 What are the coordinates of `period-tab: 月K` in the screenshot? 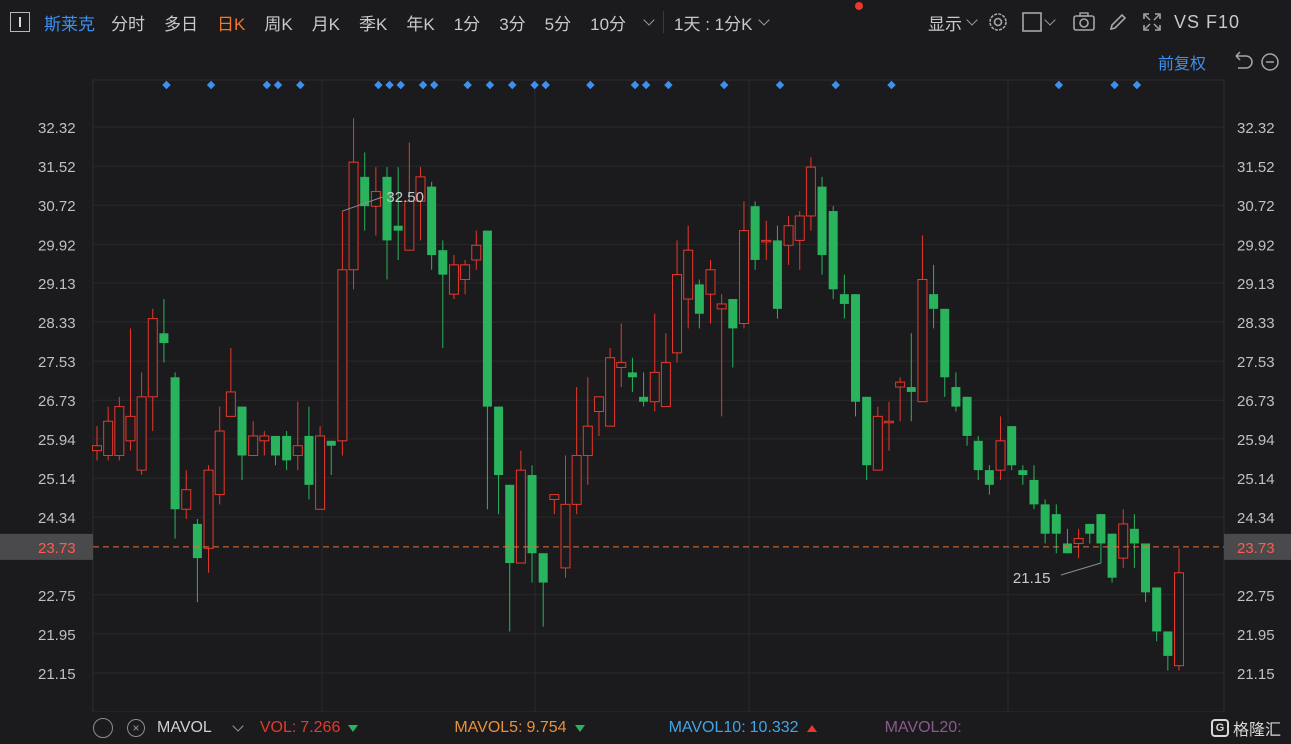 It's located at (326, 24).